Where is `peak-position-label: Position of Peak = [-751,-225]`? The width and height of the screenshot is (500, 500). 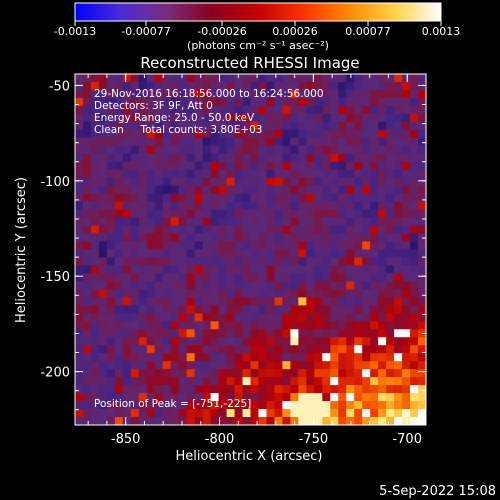
peak-position-label: Position of Peak = [-751,-225] is located at coordinates (172, 404).